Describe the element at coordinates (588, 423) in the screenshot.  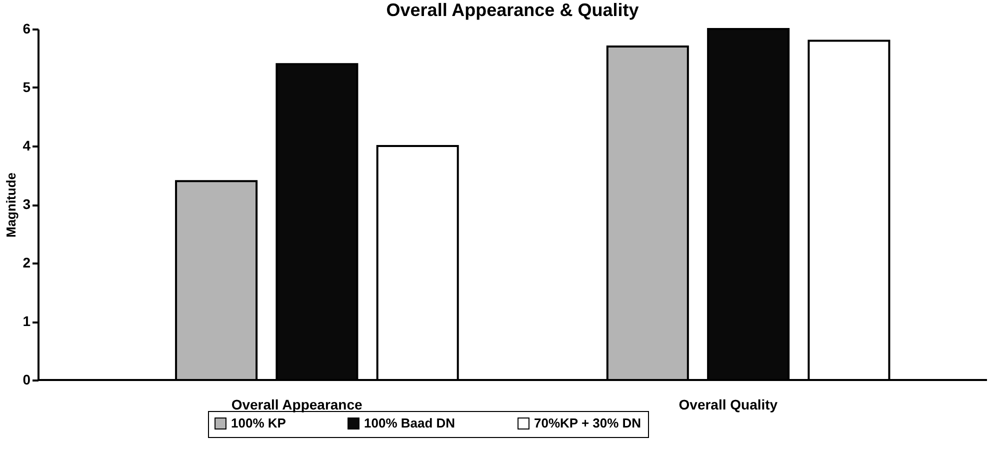
I see `legend-label: 70%KP + 30% DN` at that location.